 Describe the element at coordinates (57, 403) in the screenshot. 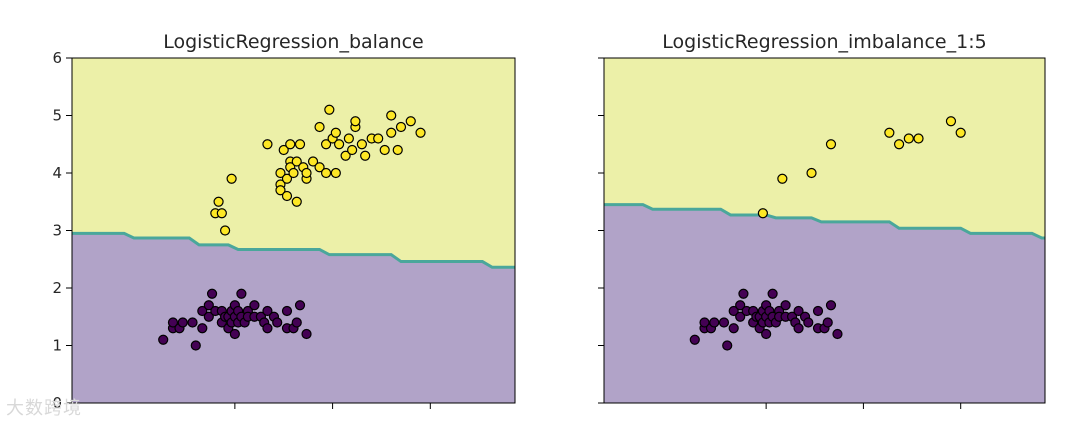

I see `y-tick-label: 0` at that location.